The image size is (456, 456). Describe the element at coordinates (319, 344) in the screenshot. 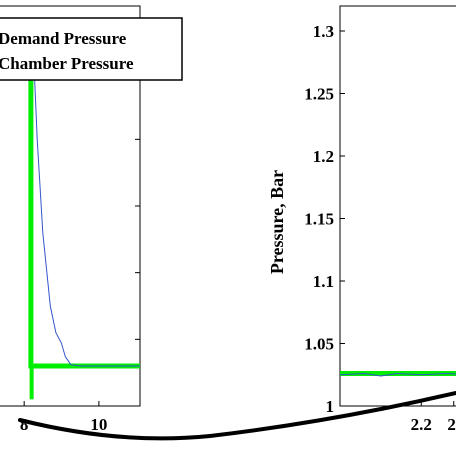

I see `y-tick-label: 1.05` at that location.